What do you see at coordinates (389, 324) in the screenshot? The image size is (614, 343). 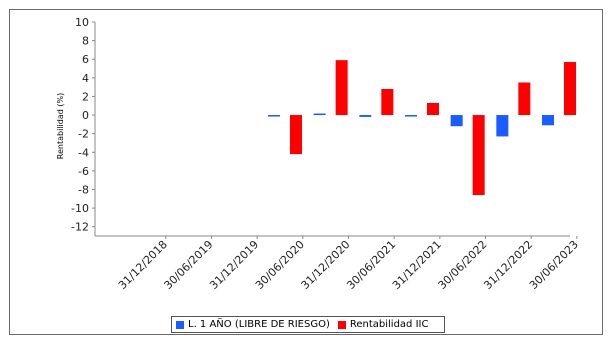 I see `legend-label-series-2: Rentabilidad IIC` at bounding box center [389, 324].